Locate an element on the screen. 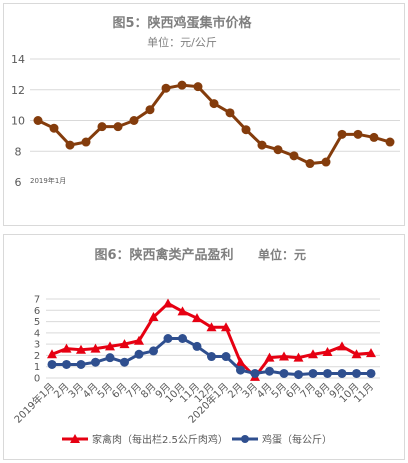 This screenshot has width=408, height=463. chart2-title: 图6：陕西禽类产品盈利 is located at coordinates (163, 255).